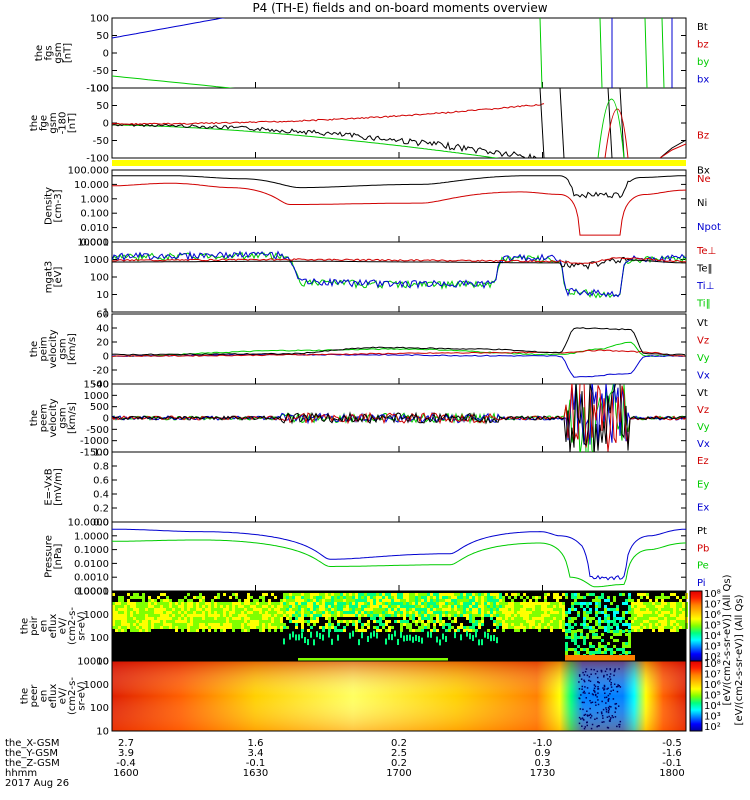 The image size is (750, 800). What do you see at coordinates (399, 554) in the screenshot?
I see `series-Pi` at bounding box center [399, 554].